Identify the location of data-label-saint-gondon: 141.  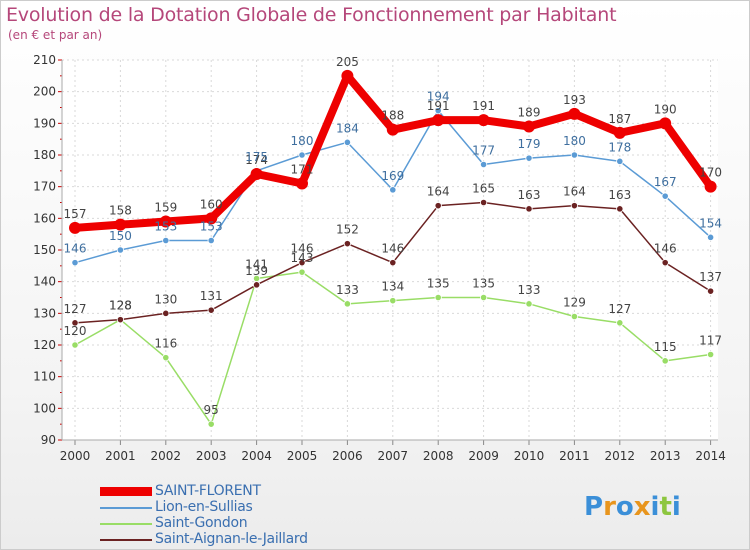
(256, 265).